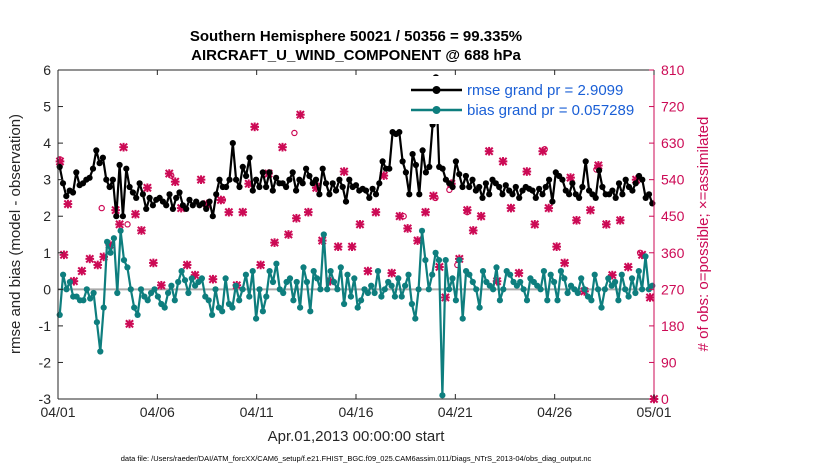 The image size is (830, 470). Describe the element at coordinates (157, 412) in the screenshot. I see `x-tick-label: 04/06` at that location.